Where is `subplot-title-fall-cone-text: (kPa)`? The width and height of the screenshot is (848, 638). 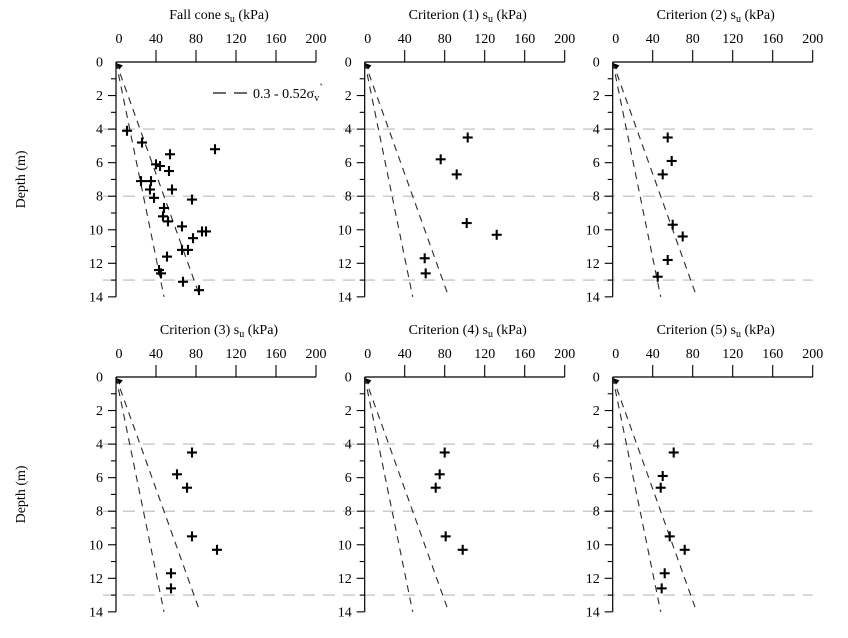 subplot-title-fall-cone-text: (kPa) is located at coordinates (252, 15).